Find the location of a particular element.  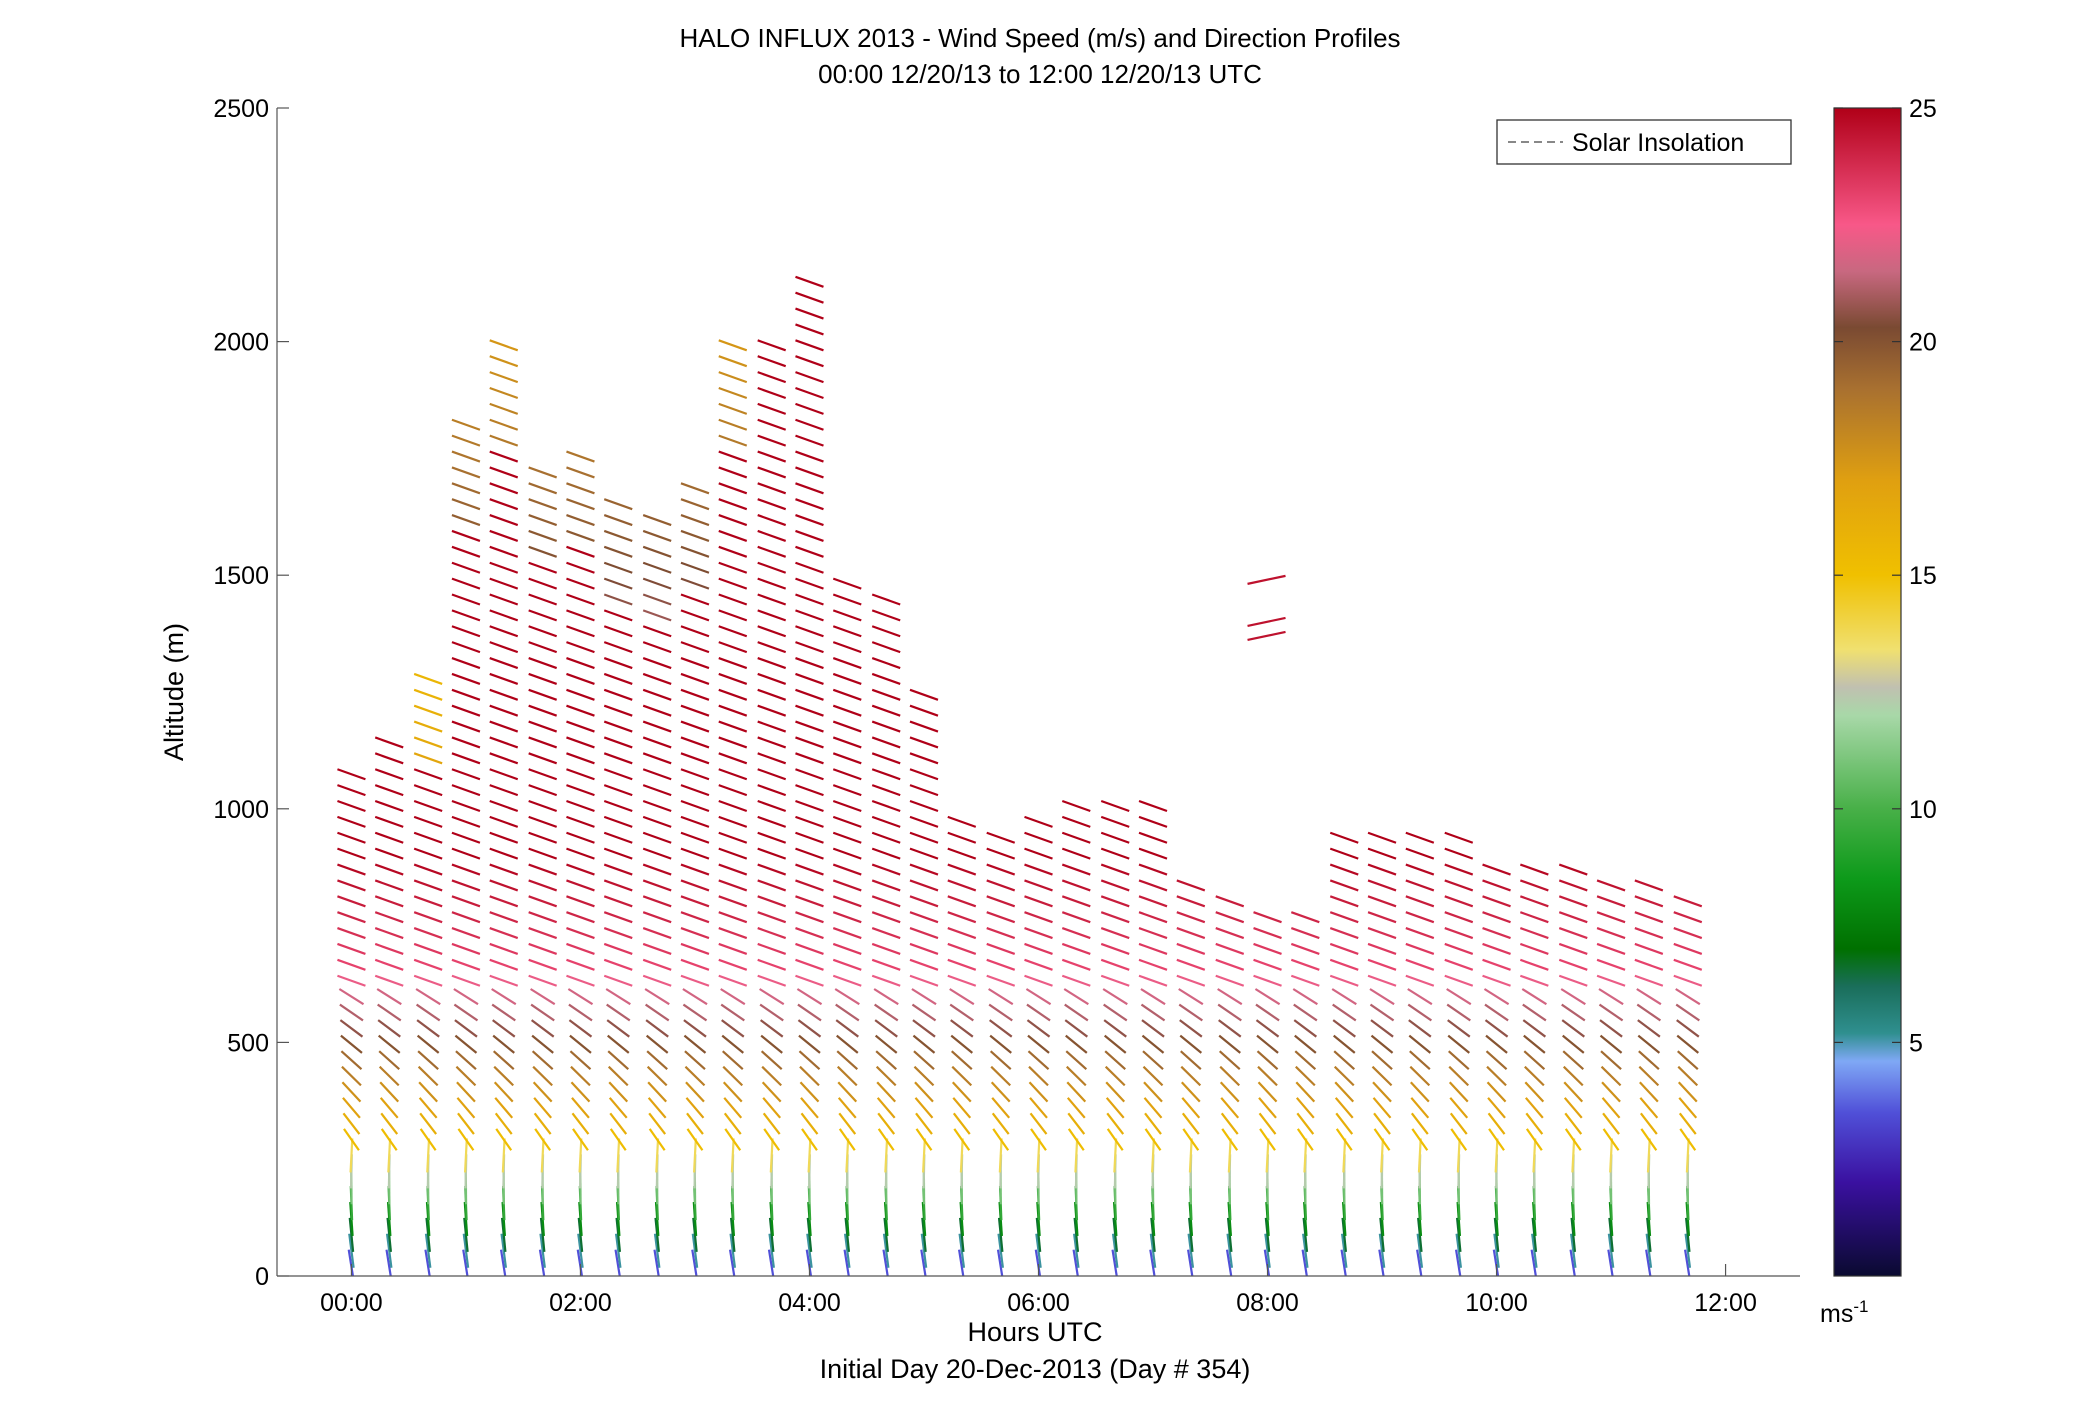

colorbar-gradient is located at coordinates (1867, 692).